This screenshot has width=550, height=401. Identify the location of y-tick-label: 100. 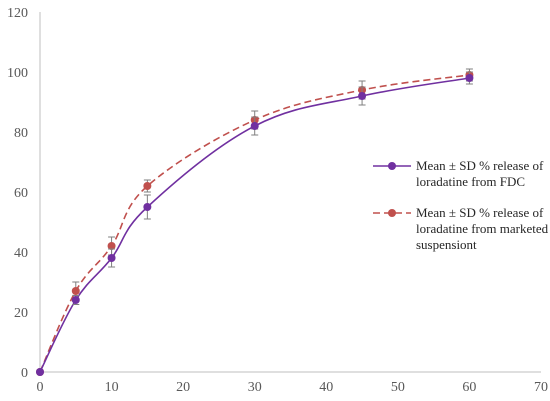
(17, 73).